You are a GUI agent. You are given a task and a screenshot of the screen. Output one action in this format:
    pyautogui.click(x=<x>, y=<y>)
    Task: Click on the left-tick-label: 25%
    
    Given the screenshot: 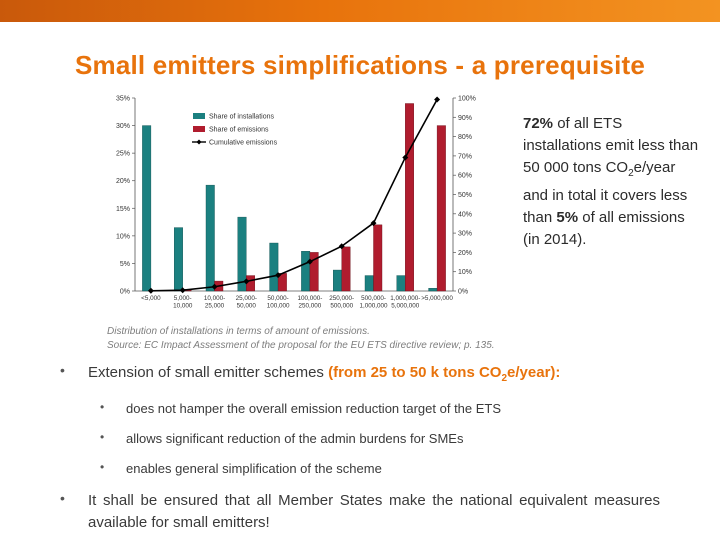 What is the action you would take?
    pyautogui.click(x=123, y=154)
    